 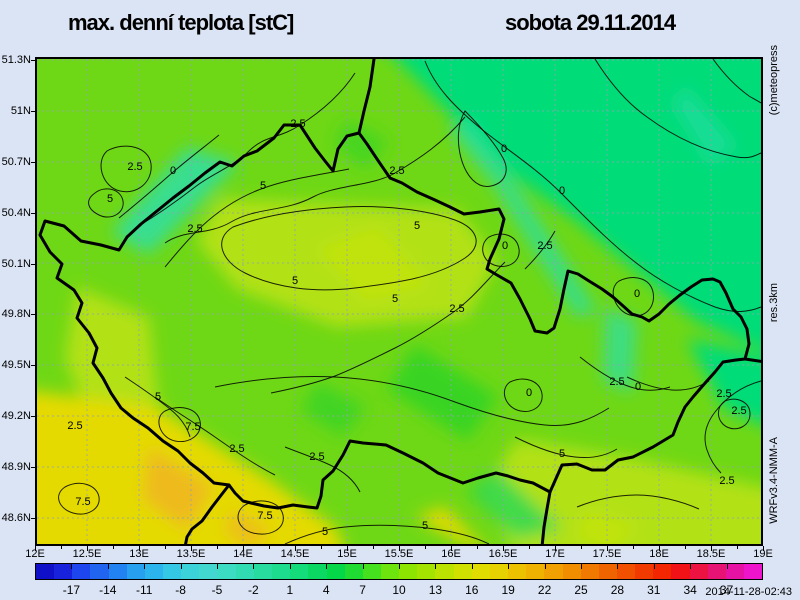 What do you see at coordinates (763, 554) in the screenshot?
I see `lon-label: 19E` at bounding box center [763, 554].